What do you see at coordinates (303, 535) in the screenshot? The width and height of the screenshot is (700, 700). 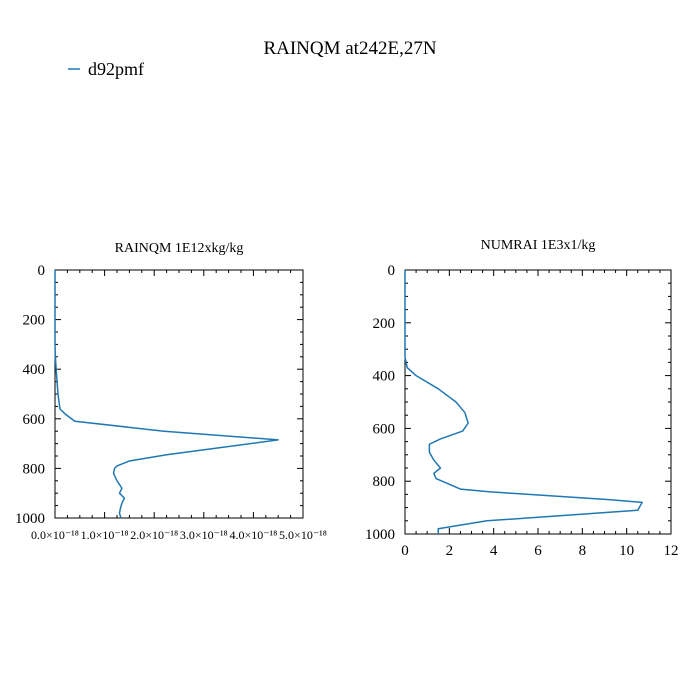 I see `x-tick-label: 5.0×10⁻¹⁸` at bounding box center [303, 535].